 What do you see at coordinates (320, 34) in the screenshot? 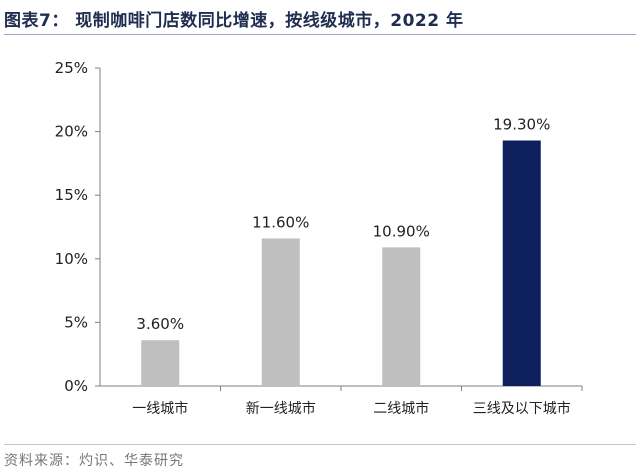
I see `title-divider` at bounding box center [320, 34].